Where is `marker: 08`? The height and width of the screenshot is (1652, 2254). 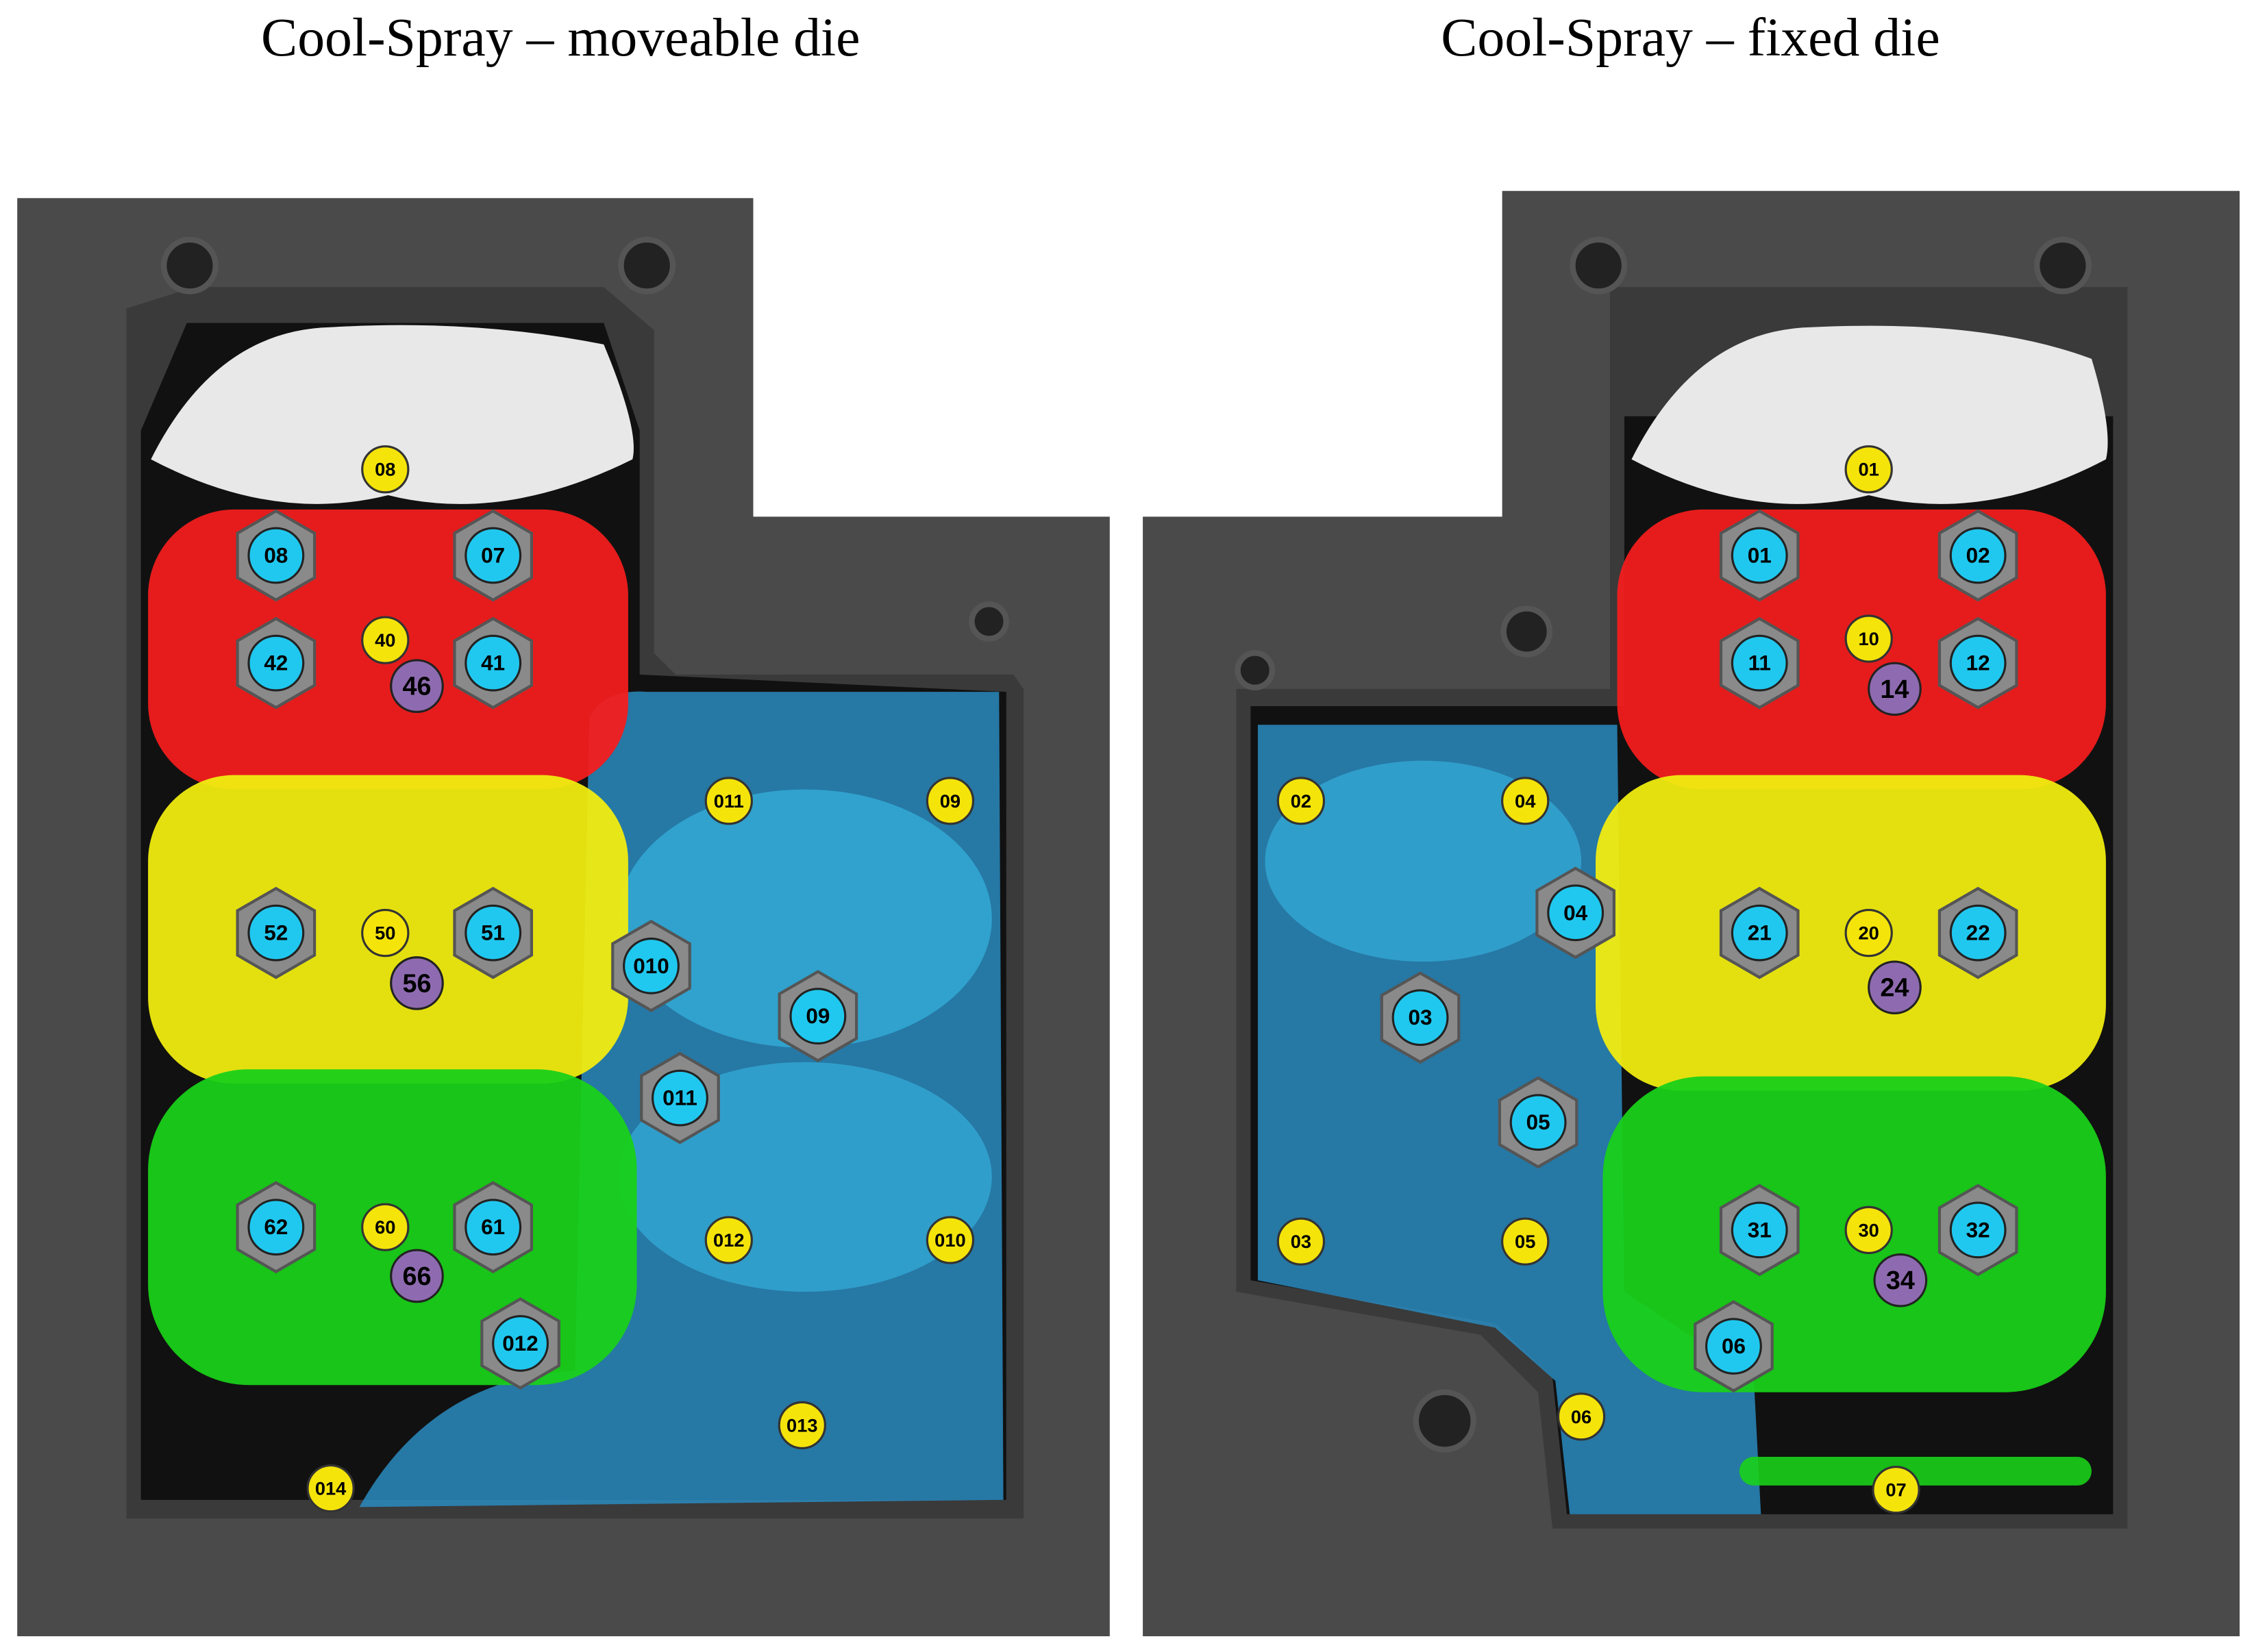 marker: 08 is located at coordinates (385, 469).